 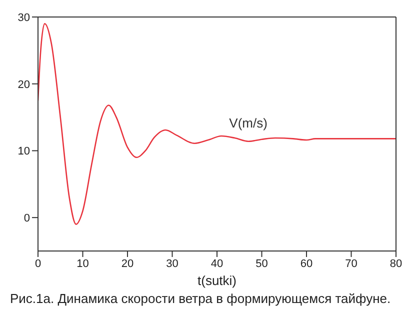 What do you see at coordinates (351, 264) in the screenshot?
I see `x-tick-label: 70` at bounding box center [351, 264].